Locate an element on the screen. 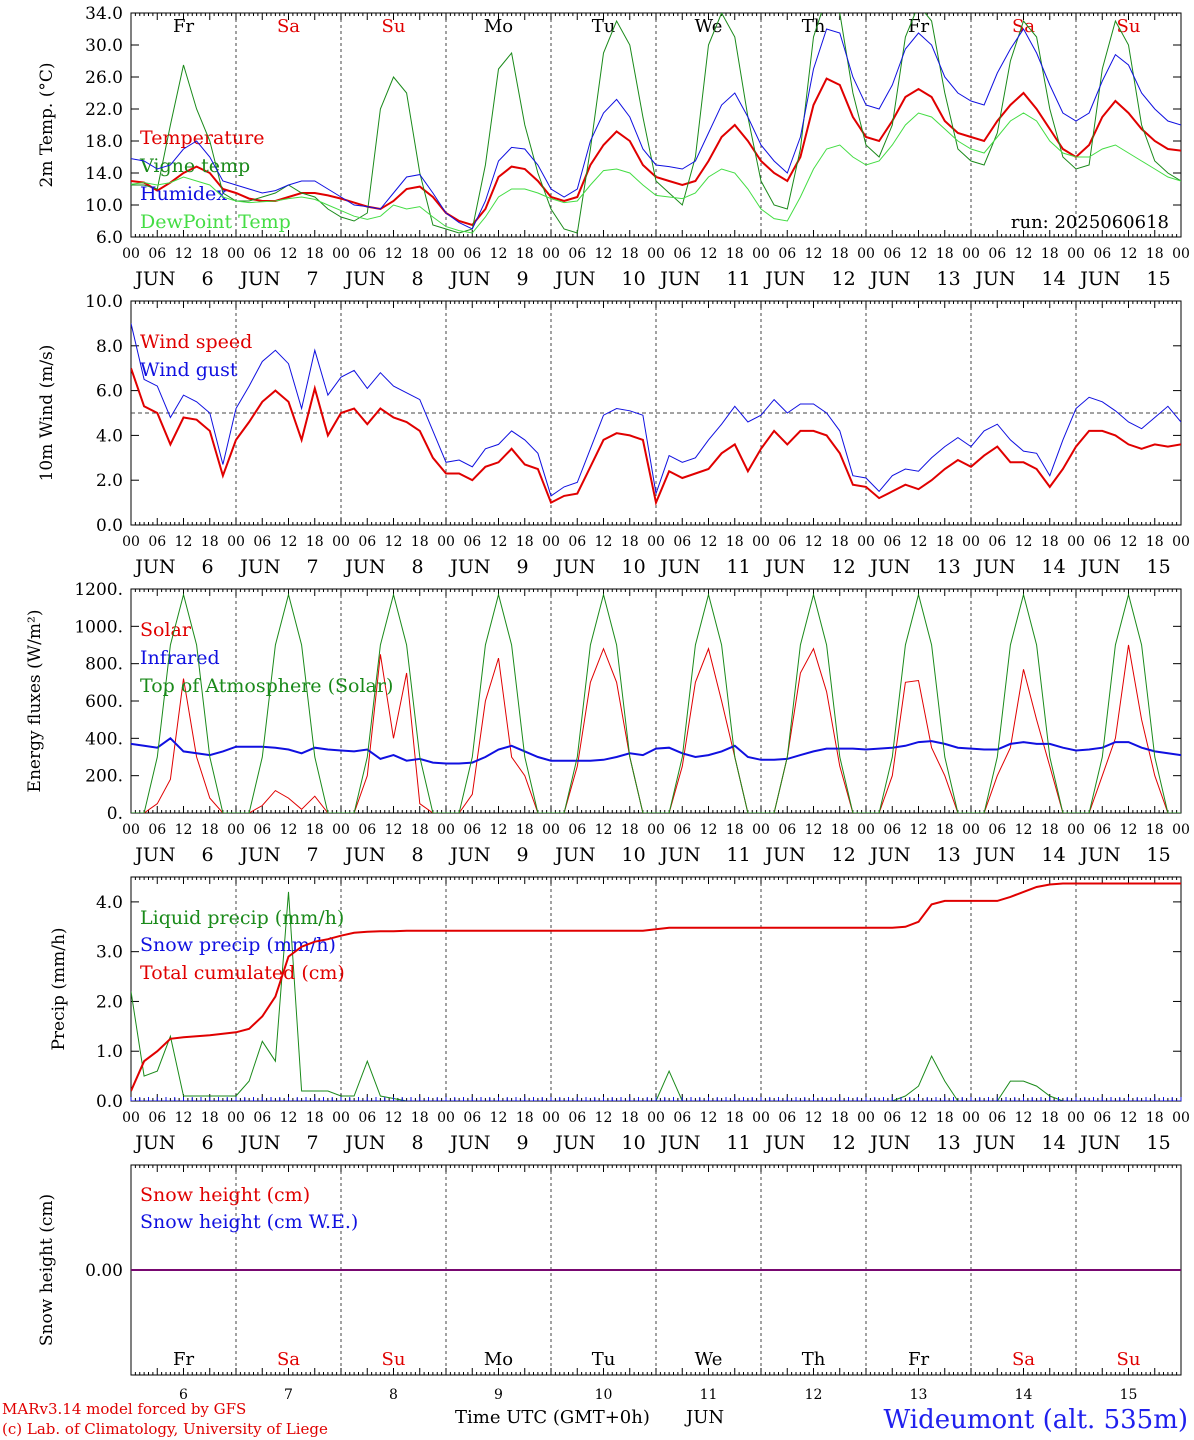  date-label: JUN 7 is located at coordinates (278, 567).